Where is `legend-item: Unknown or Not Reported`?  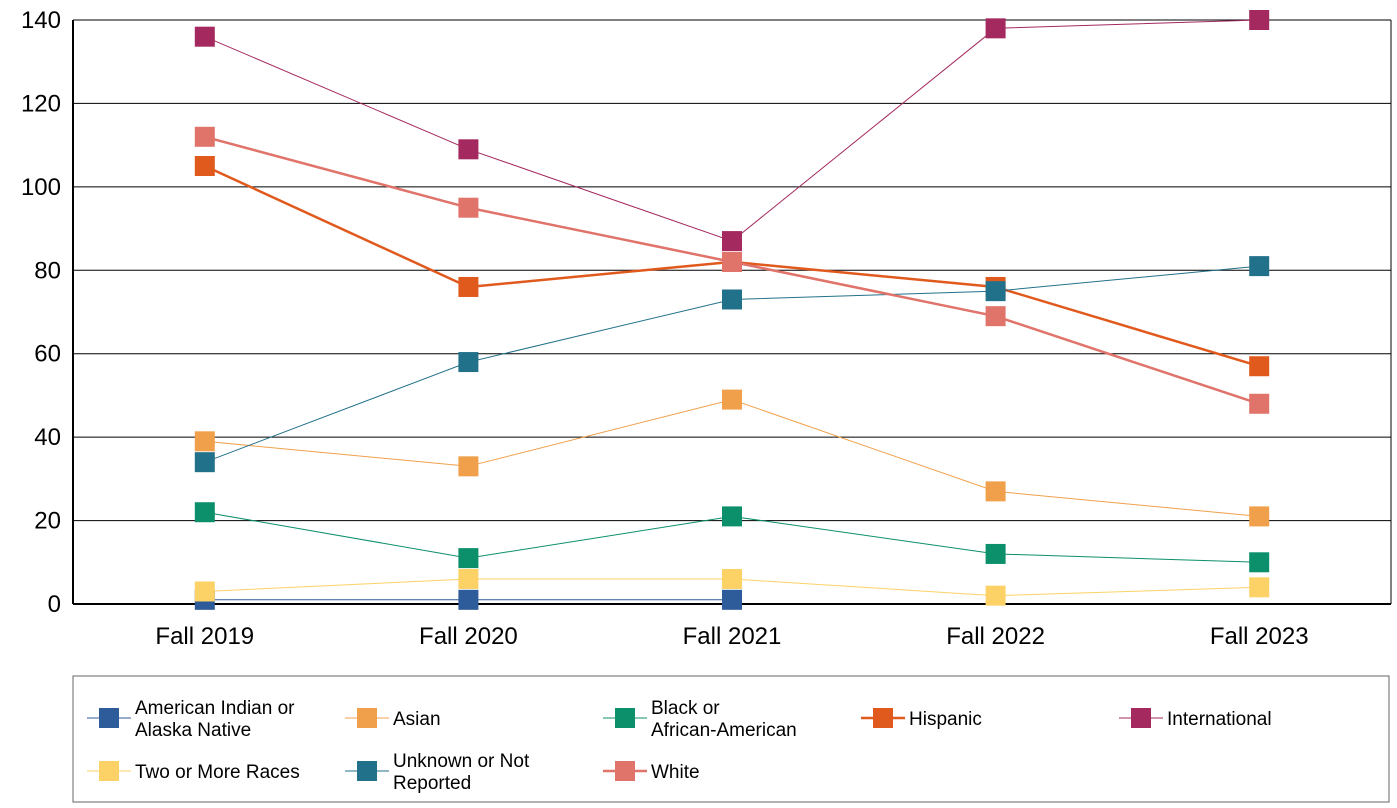
legend-item: Unknown or Not Reported is located at coordinates (437, 772).